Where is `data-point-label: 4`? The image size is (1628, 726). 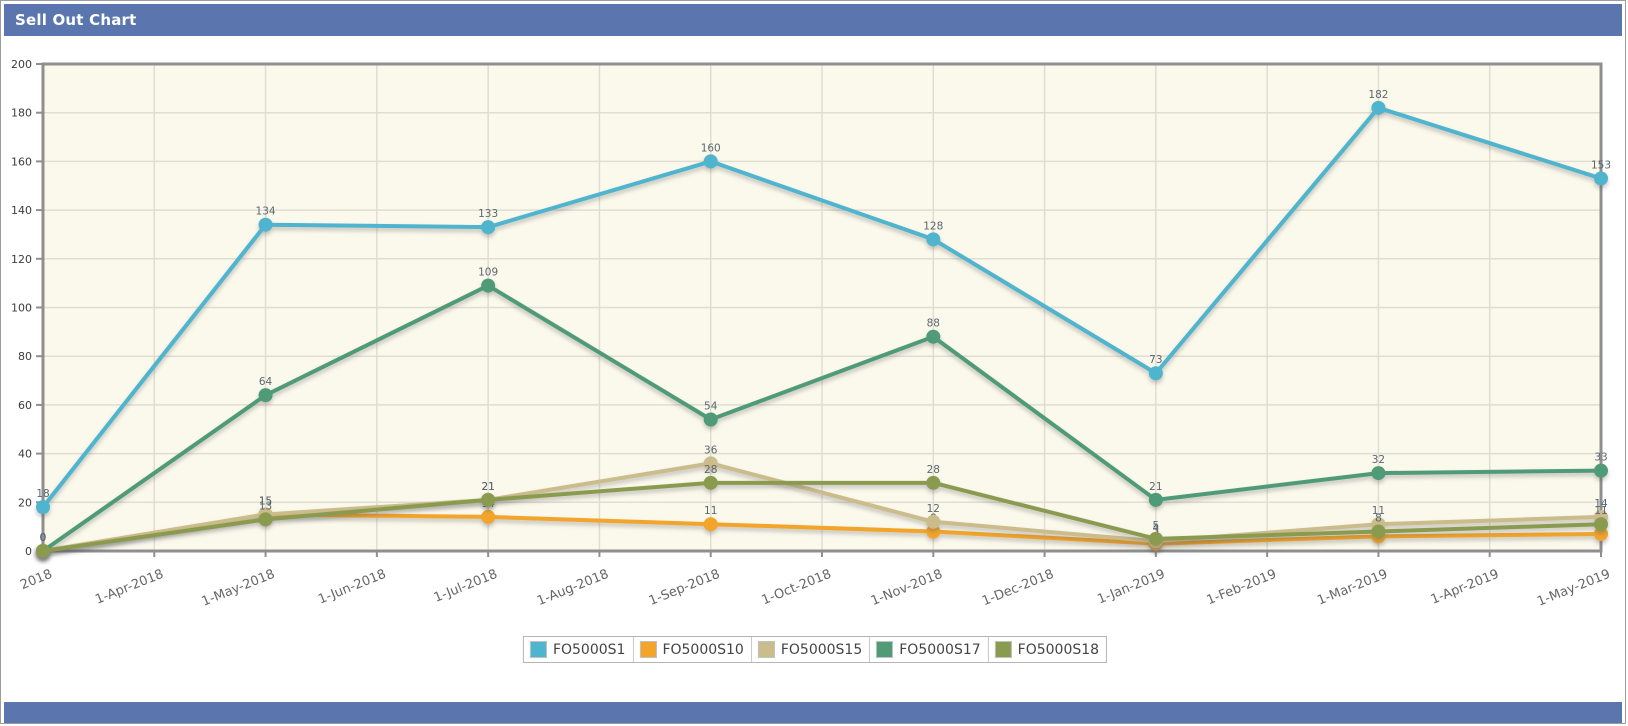
data-point-label: 4 is located at coordinates (1156, 528).